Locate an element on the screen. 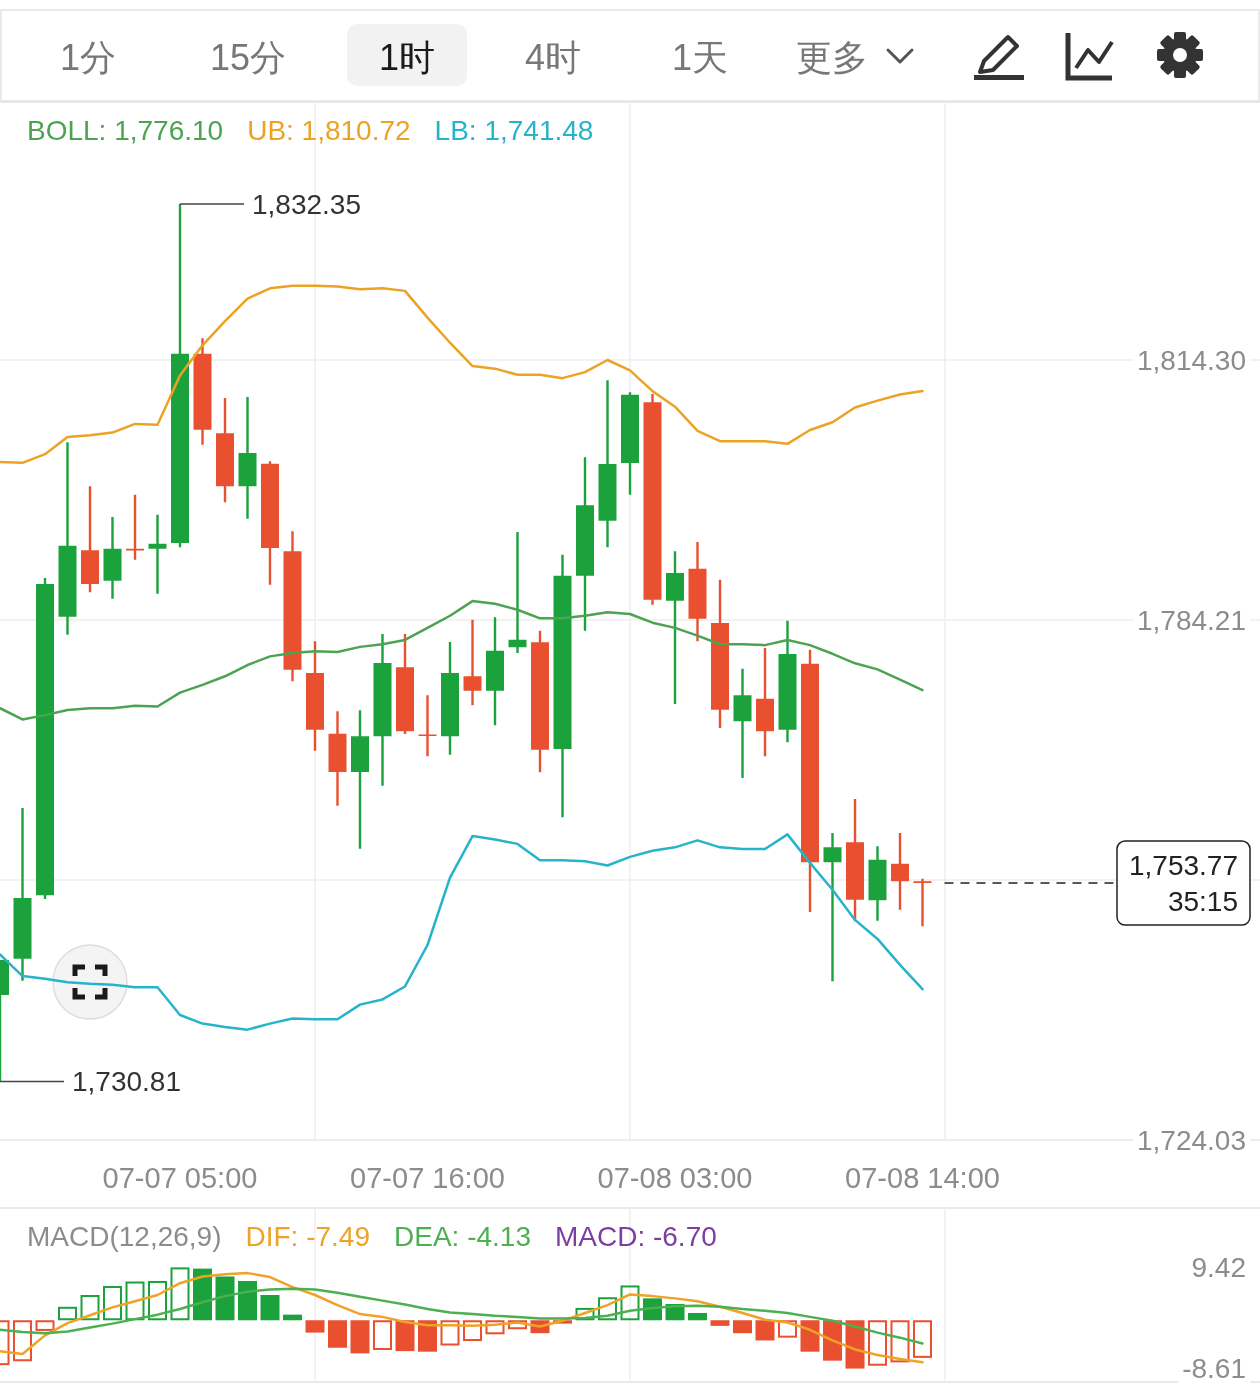 The width and height of the screenshot is (1260, 1388). tab-label: 更多 is located at coordinates (832, 57).